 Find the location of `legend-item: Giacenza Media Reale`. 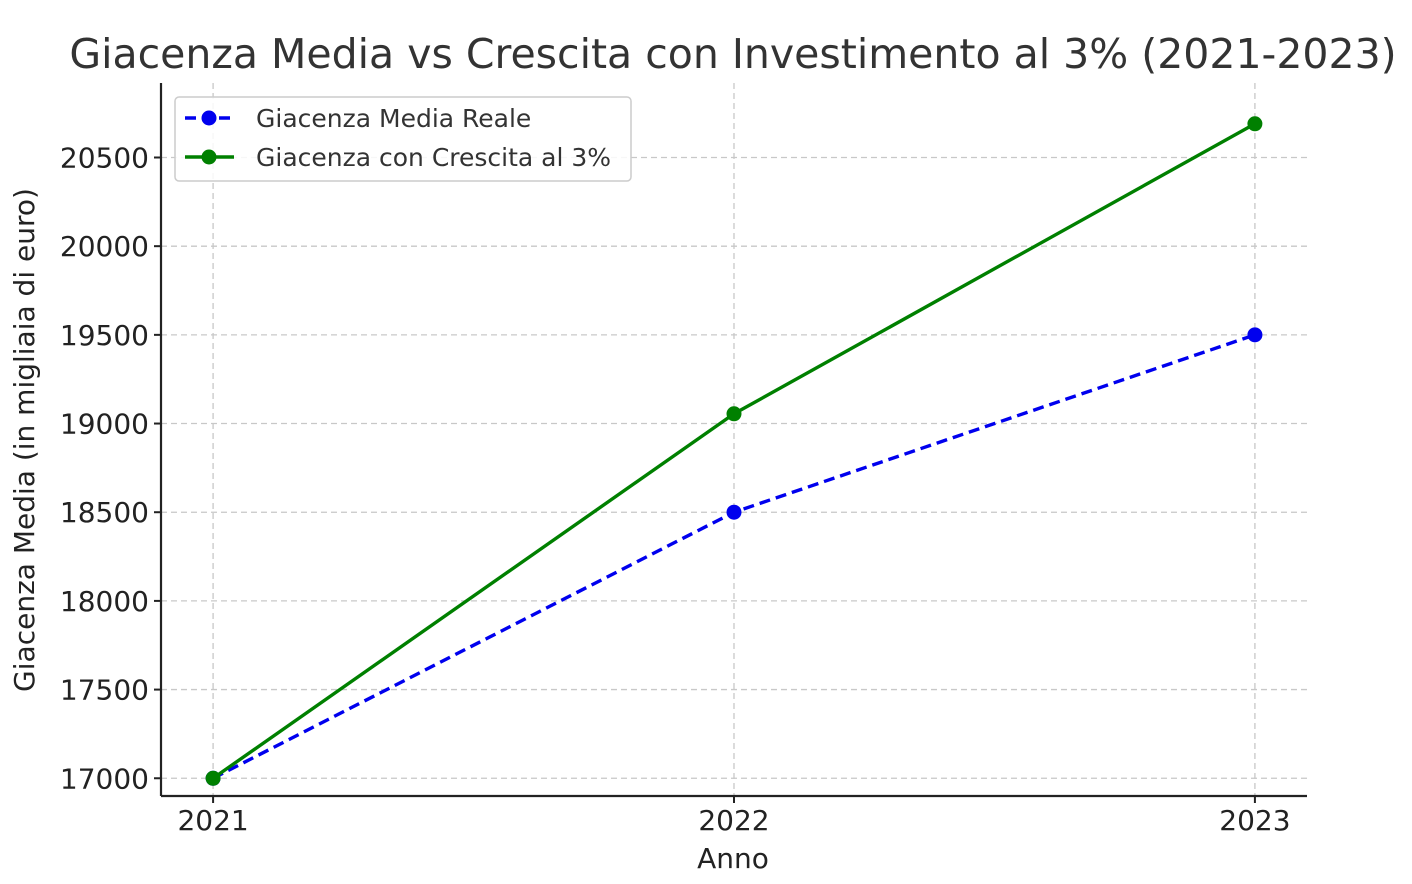

legend-item: Giacenza Media Reale is located at coordinates (358, 118).